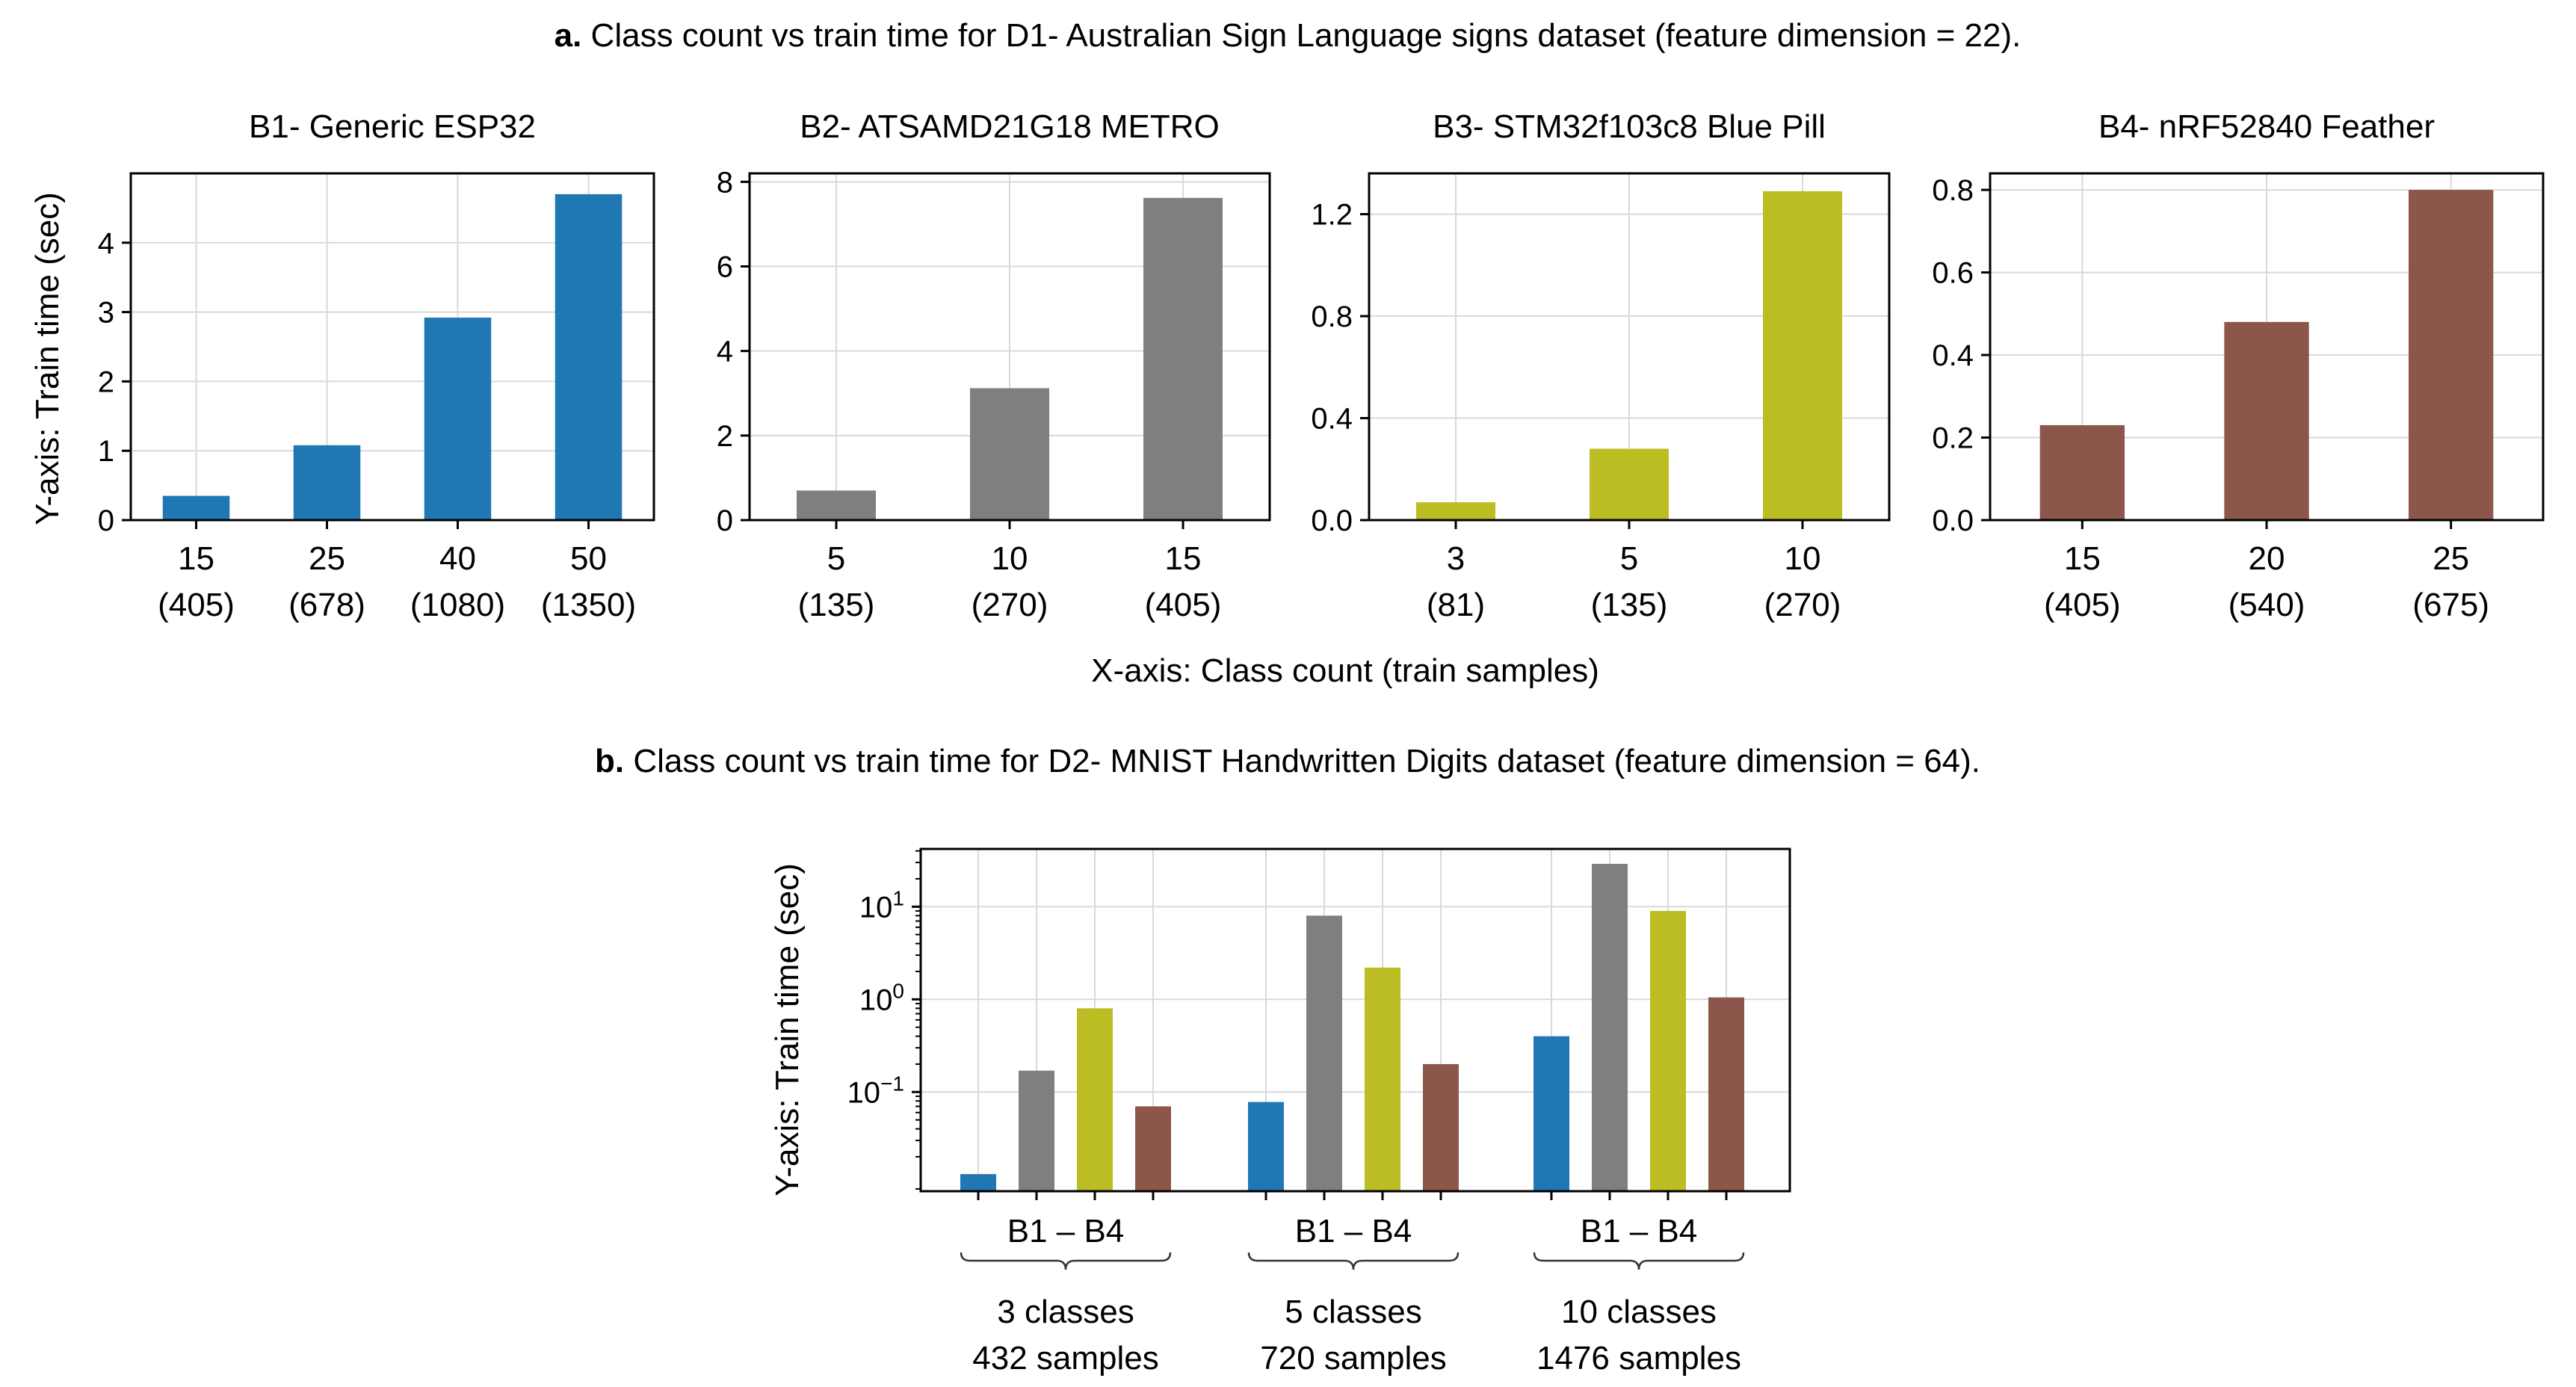  Describe the element at coordinates (106, 313) in the screenshot. I see `y-tick-label: 3` at that location.